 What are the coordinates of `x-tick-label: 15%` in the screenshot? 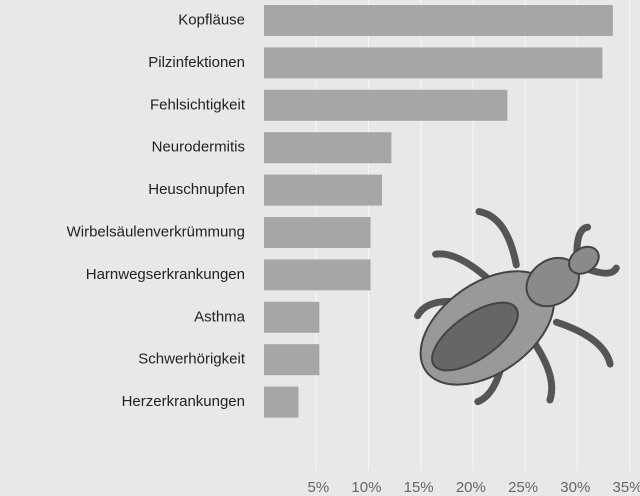 It's located at (419, 487).